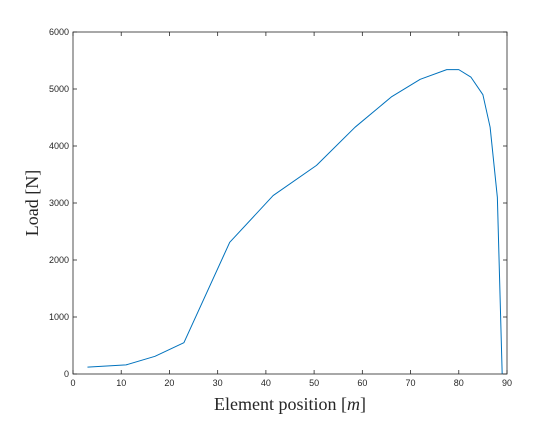 This screenshot has width=560, height=425. I want to click on x-tick-label: 20, so click(169, 383).